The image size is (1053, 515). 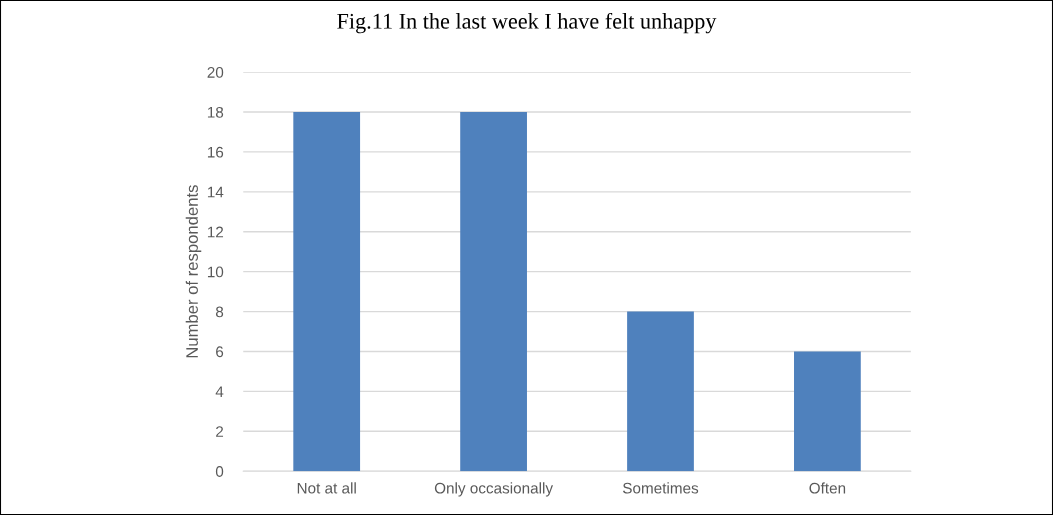 What do you see at coordinates (220, 431) in the screenshot?
I see `y-tick-label: 2` at bounding box center [220, 431].